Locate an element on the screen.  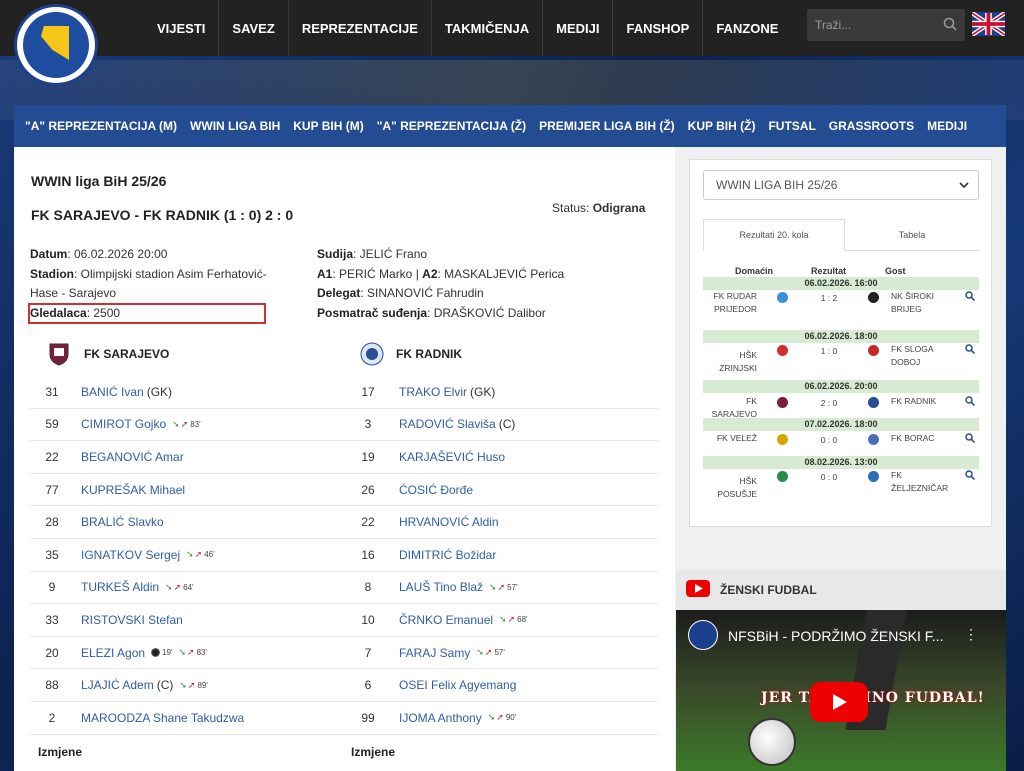
away-team-header: FK RADNIK is located at coordinates (411, 354).